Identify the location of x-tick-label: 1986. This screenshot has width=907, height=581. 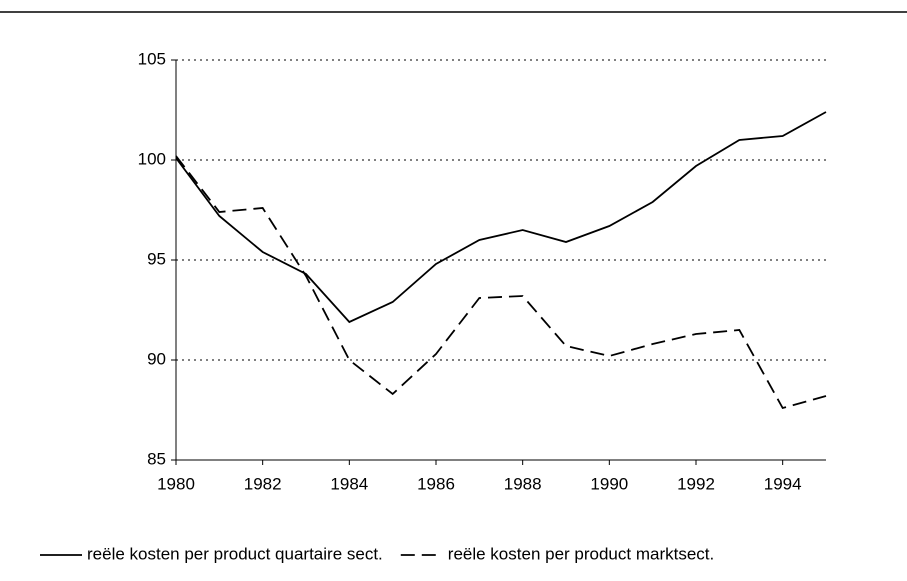
(436, 483).